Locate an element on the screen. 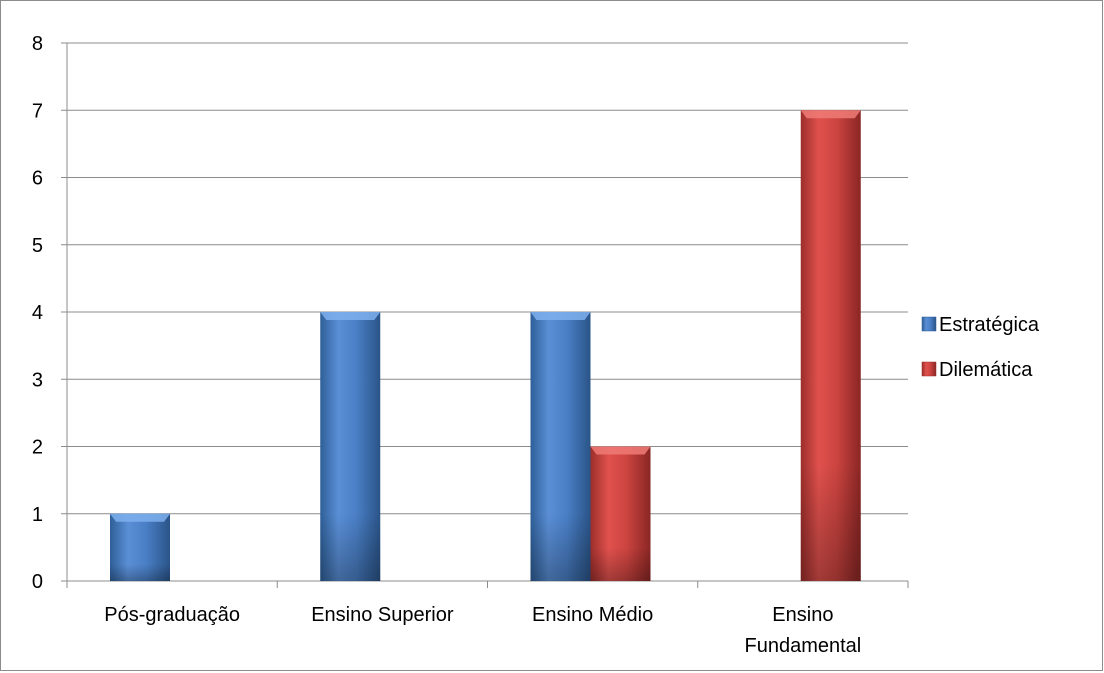 This screenshot has width=1104, height=673. y-tick-label: 1 is located at coordinates (37, 515).